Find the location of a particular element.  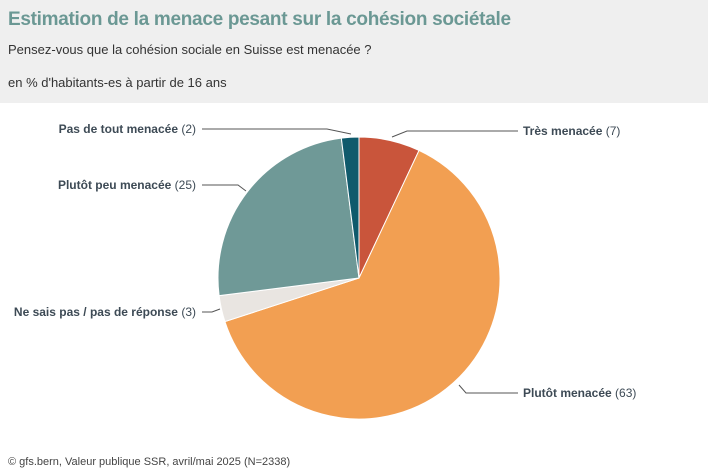

chart-unit: en % d'habitants-es à partir de 16 ans is located at coordinates (117, 82).